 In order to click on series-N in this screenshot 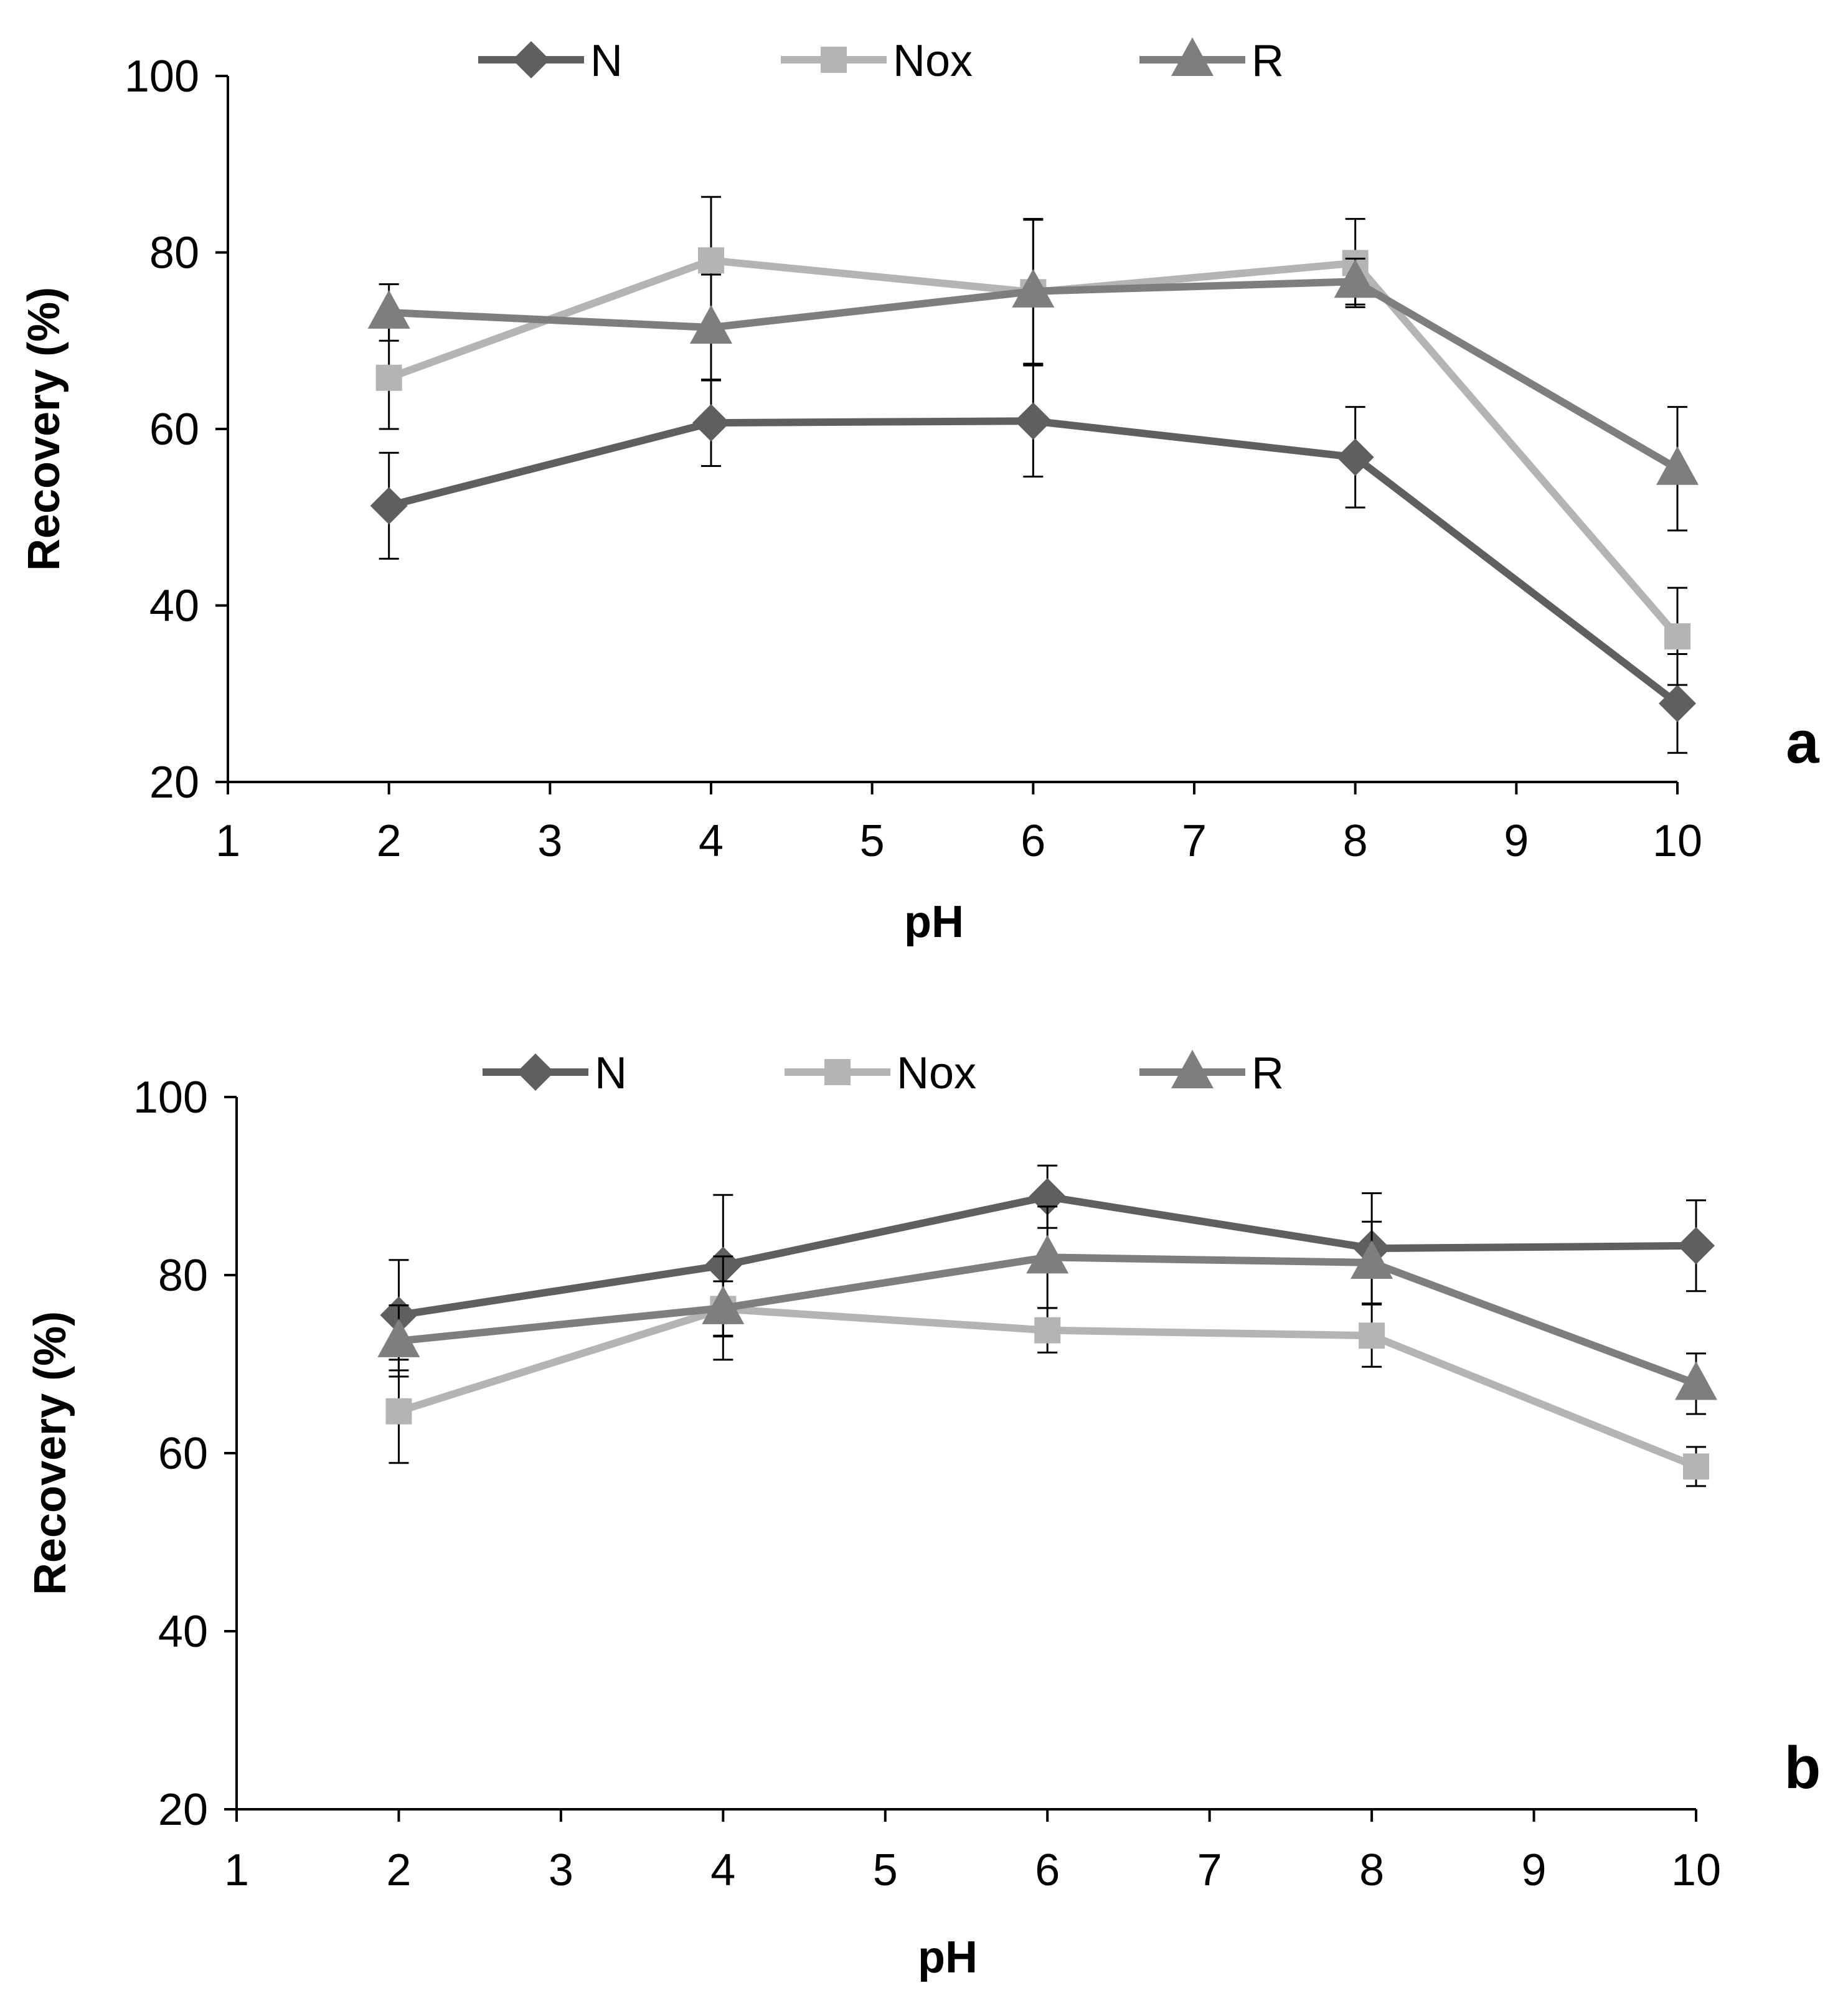, I will do `click(1033, 559)`.